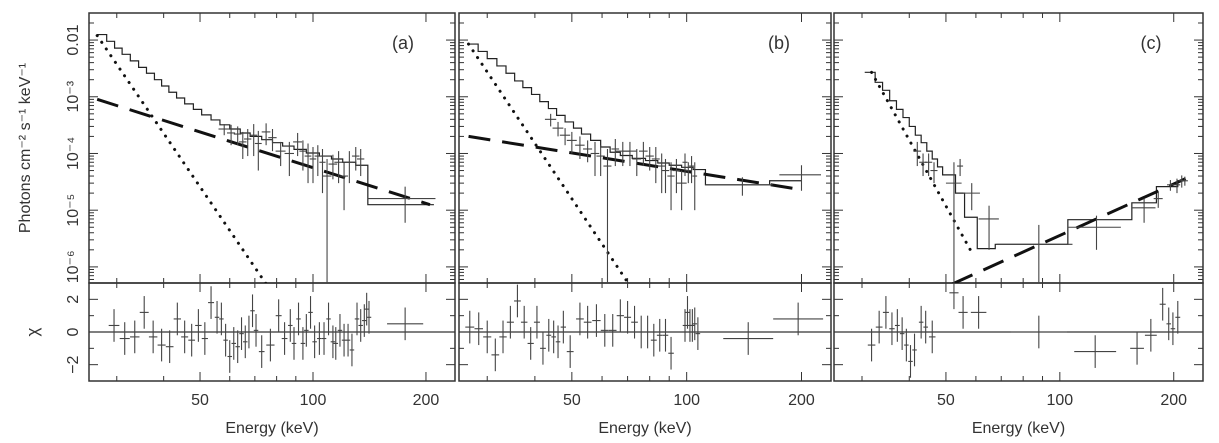 This screenshot has height=443, width=1219. Describe the element at coordinates (32, 331) in the screenshot. I see `y-axis-label-chi: χ` at that location.